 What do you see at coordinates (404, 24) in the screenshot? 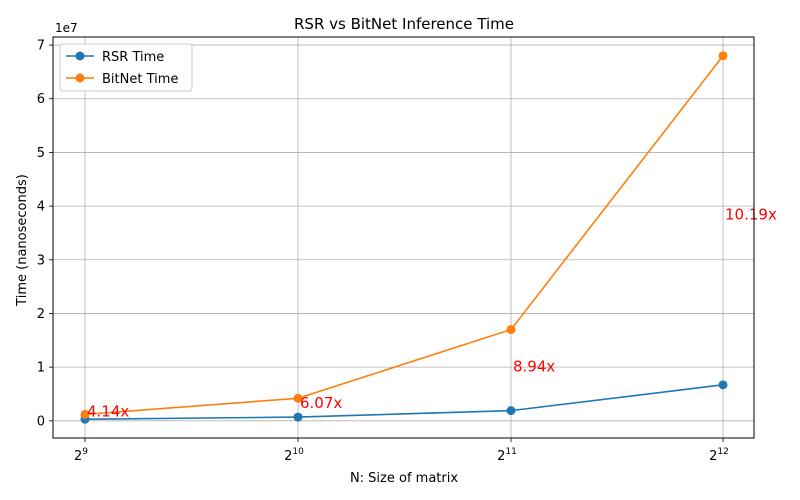
I see `chart-title: RSR vs BitNet Inference Time` at bounding box center [404, 24].